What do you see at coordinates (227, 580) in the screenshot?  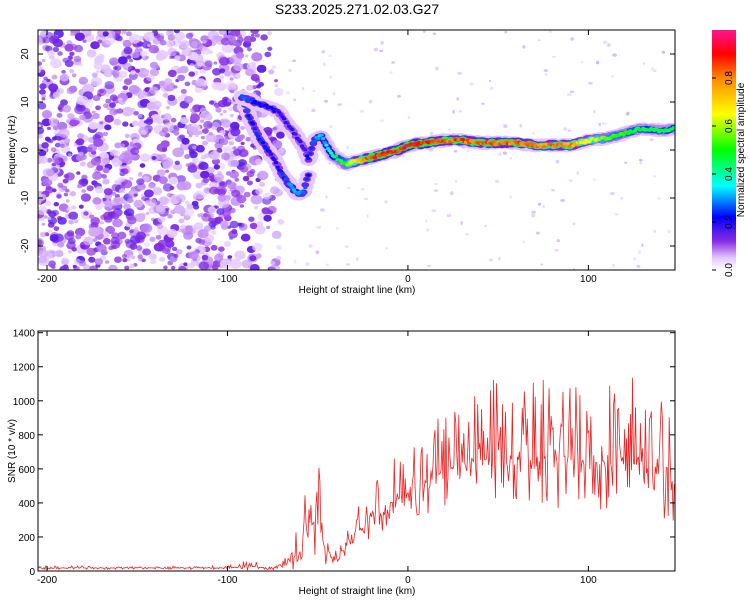 I see `x-tick-label: -100` at bounding box center [227, 580].